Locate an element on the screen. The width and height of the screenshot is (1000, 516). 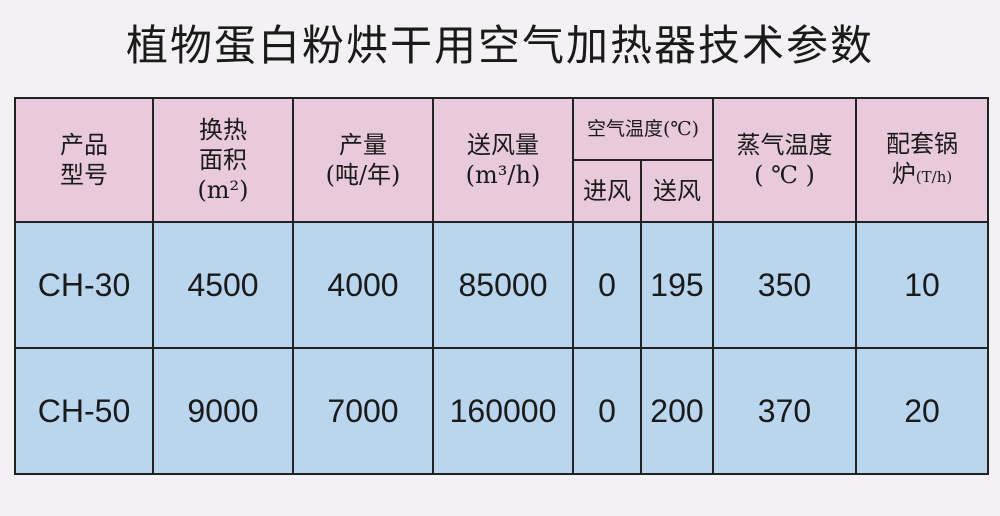
cell-boiler: 10 is located at coordinates (922, 285).